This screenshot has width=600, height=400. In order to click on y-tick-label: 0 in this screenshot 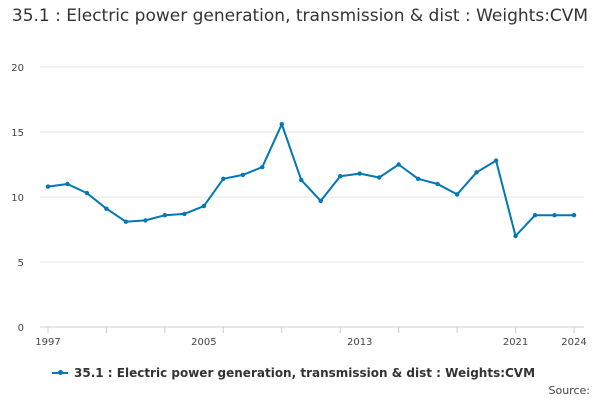, I will do `click(21, 328)`.